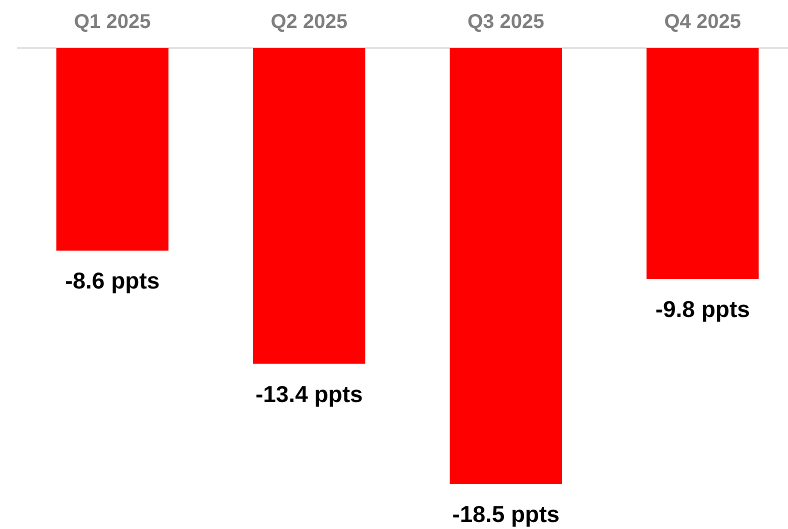 The height and width of the screenshot is (529, 788). Describe the element at coordinates (112, 22) in the screenshot. I see `x-tick-label: Q1 2025` at that location.